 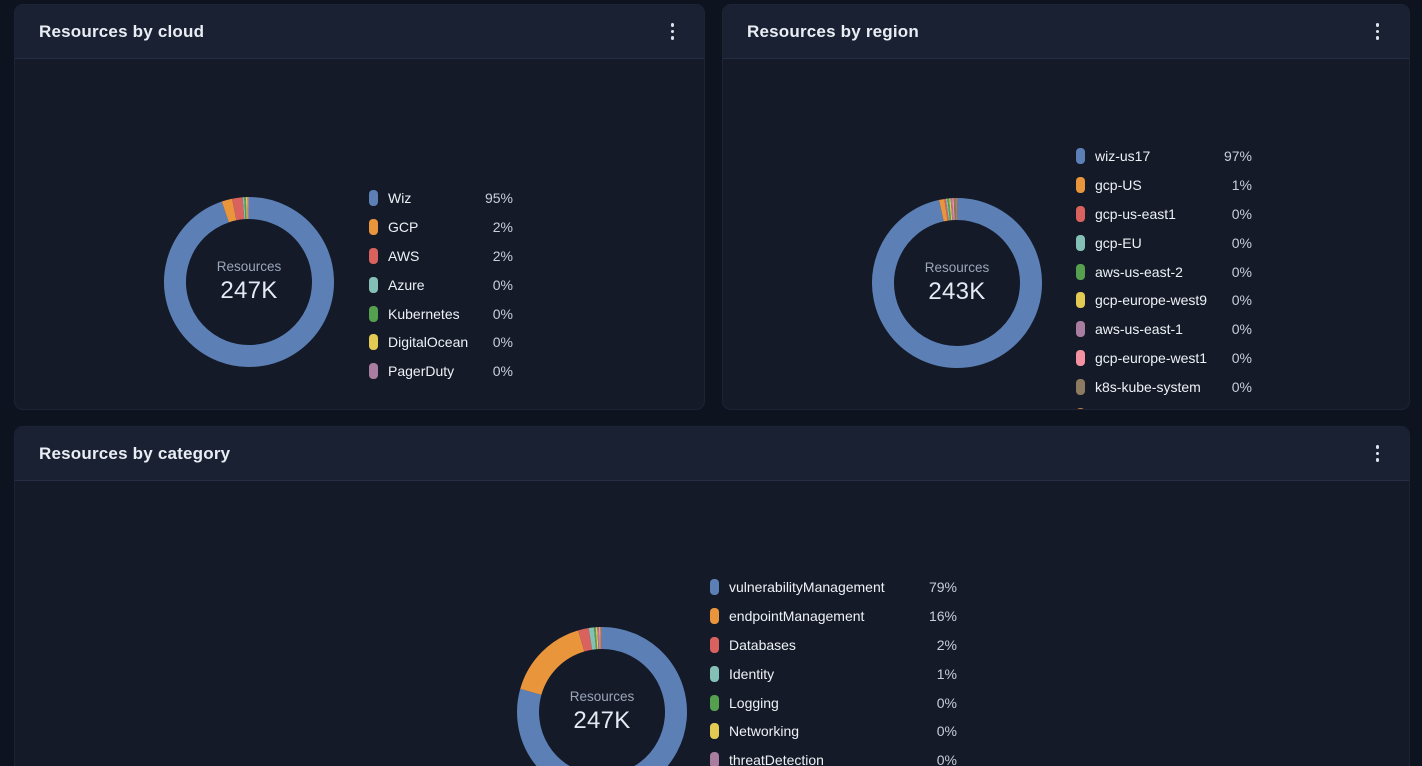 I want to click on panel-header: Resources by category, so click(x=712, y=454).